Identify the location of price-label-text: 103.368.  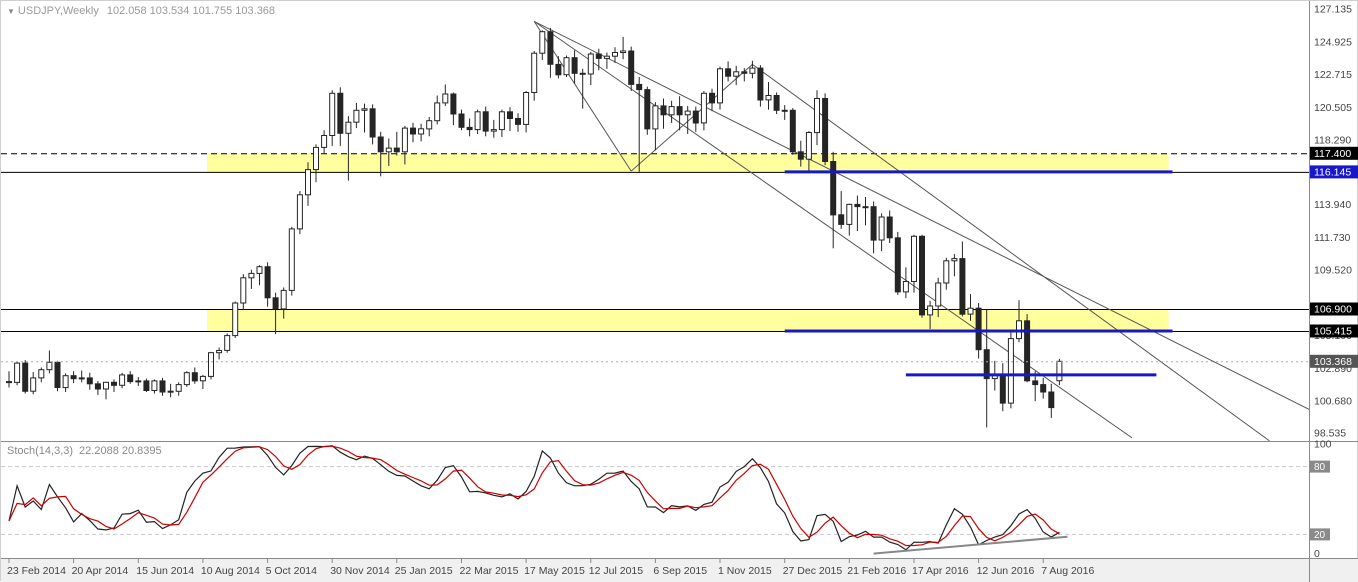
(1333, 362).